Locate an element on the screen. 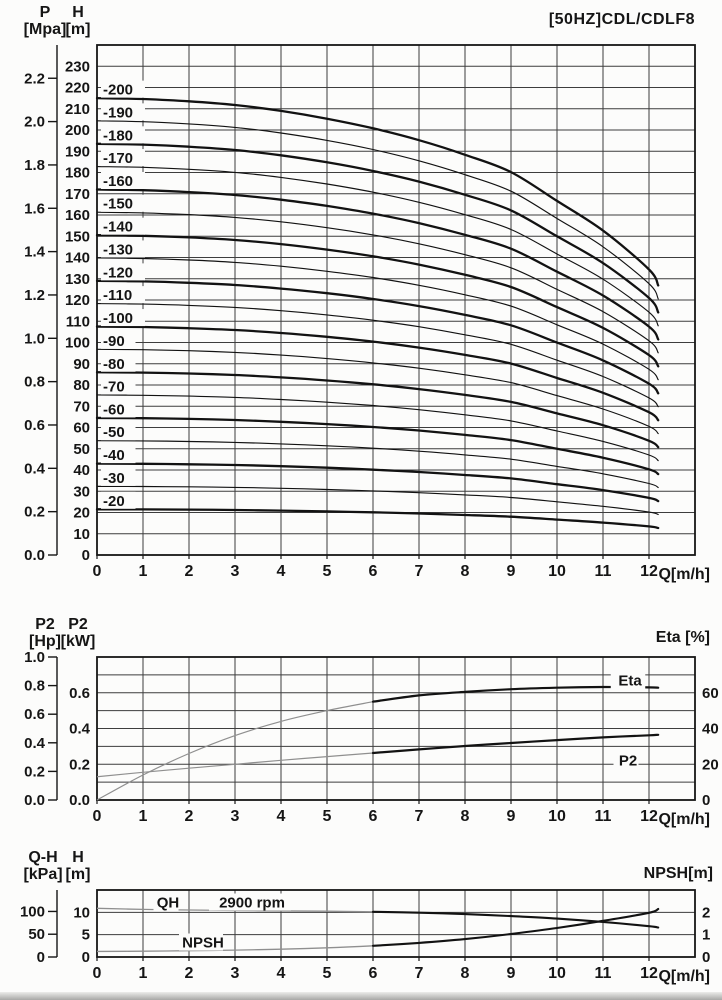 This screenshot has width=722, height=1000. pressure-axis-tick-label: 1.4 is located at coordinates (35, 252).